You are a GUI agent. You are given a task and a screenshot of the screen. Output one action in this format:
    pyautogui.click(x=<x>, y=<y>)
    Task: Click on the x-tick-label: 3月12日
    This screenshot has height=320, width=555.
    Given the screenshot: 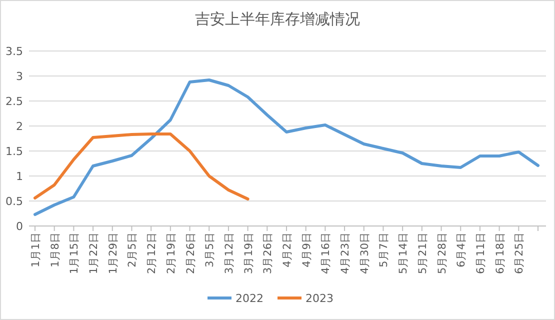 What is the action you would take?
    pyautogui.click(x=229, y=253)
    